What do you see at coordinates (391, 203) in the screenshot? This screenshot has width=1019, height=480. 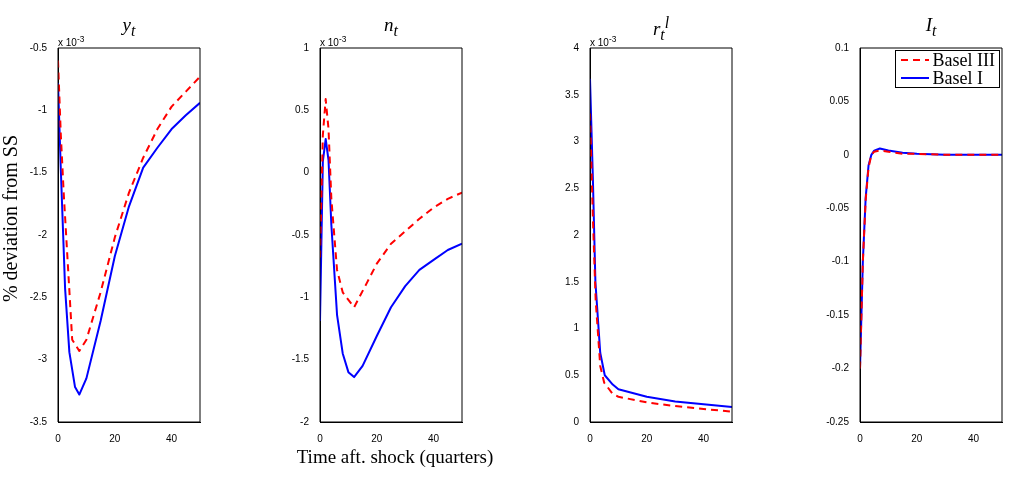 I see `line-series` at bounding box center [391, 203].